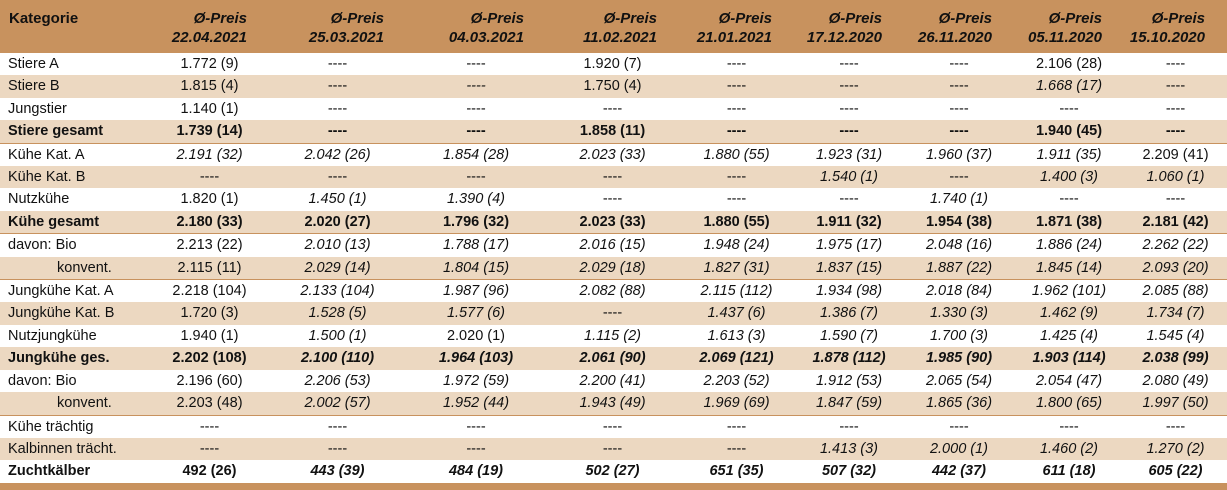  Describe the element at coordinates (476, 222) in the screenshot. I see `price-cell: 1.796 (32)` at that location.